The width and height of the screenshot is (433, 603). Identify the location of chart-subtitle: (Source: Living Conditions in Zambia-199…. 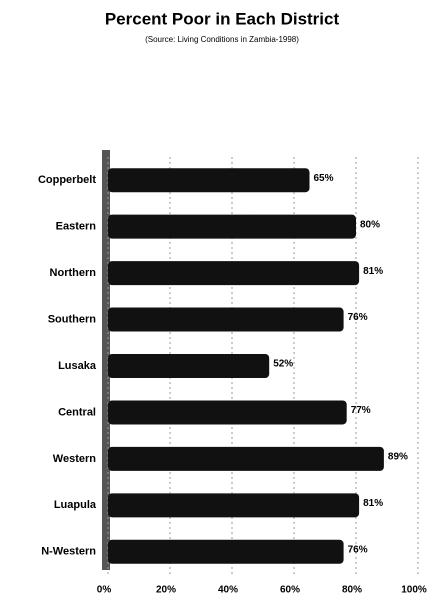
(222, 39).